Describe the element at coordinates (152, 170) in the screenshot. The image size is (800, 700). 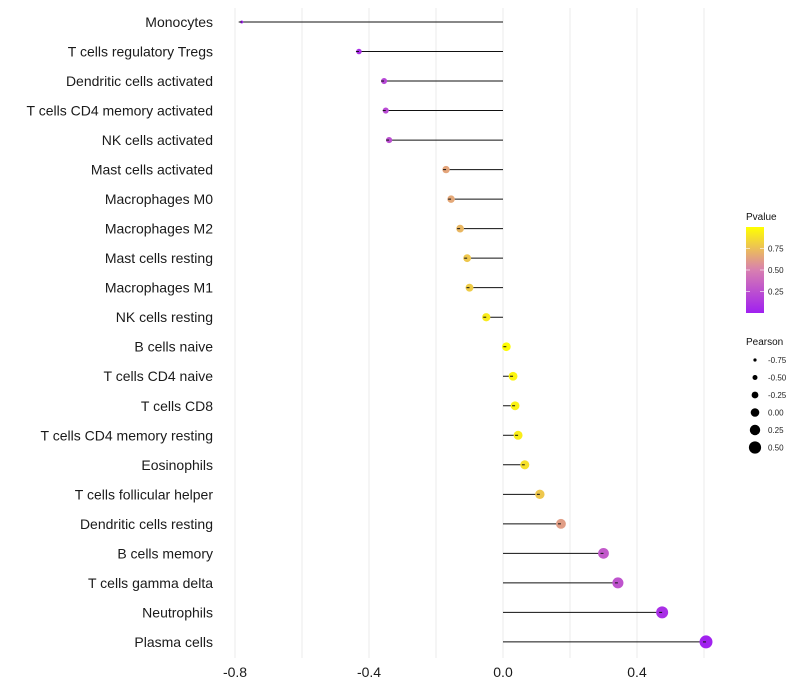
I see `y-tick-label: Mast cells activated` at that location.